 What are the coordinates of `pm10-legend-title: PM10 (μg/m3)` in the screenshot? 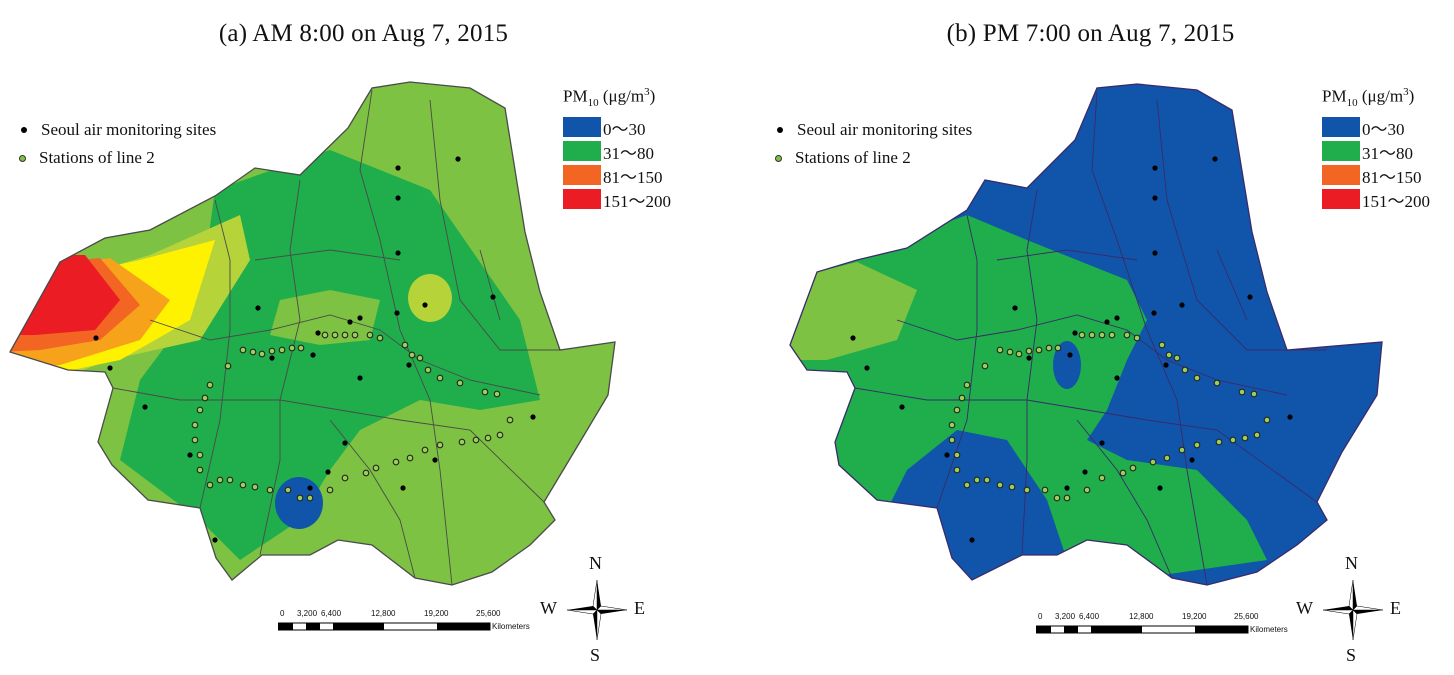 It's located at (609, 98).